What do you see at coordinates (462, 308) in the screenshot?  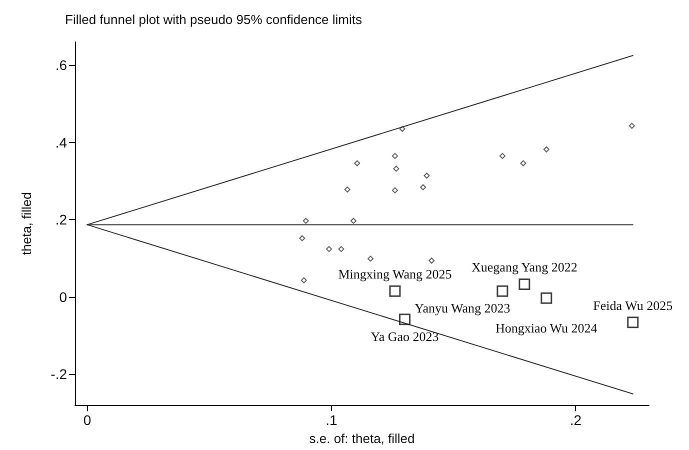 I see `annotation: Yanyu Wang 2023` at bounding box center [462, 308].